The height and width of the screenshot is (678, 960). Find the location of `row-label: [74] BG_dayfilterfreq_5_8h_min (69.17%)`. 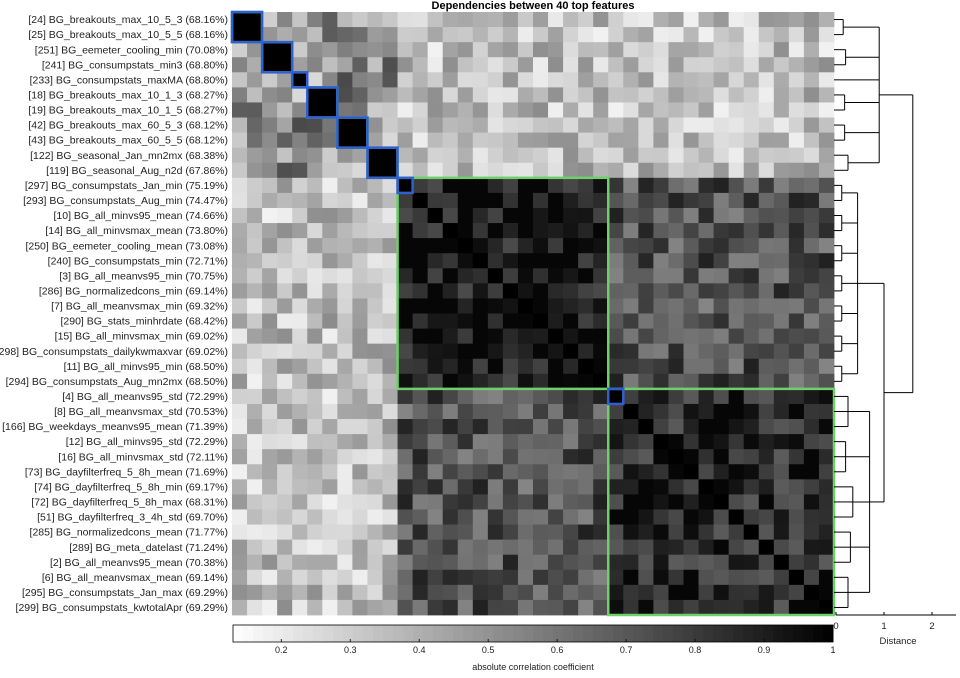

row-label: [74] BG_dayfilterfreq_5_8h_min (69.17%) is located at coordinates (131, 487).